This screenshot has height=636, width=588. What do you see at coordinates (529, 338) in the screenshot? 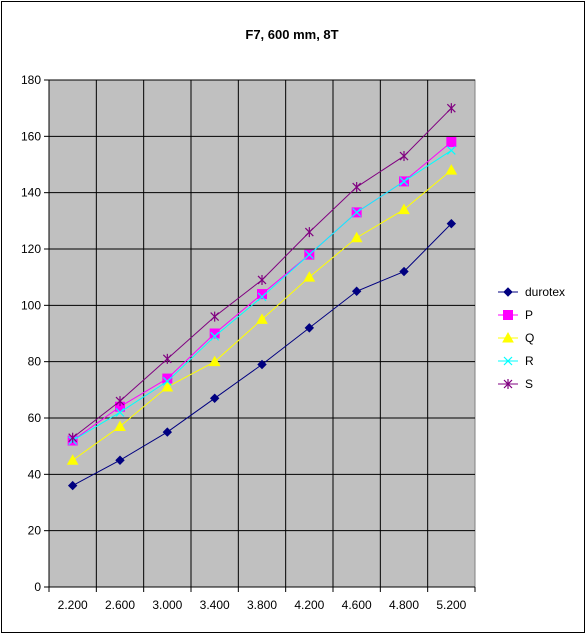
I see `legend-label: Q` at bounding box center [529, 338].